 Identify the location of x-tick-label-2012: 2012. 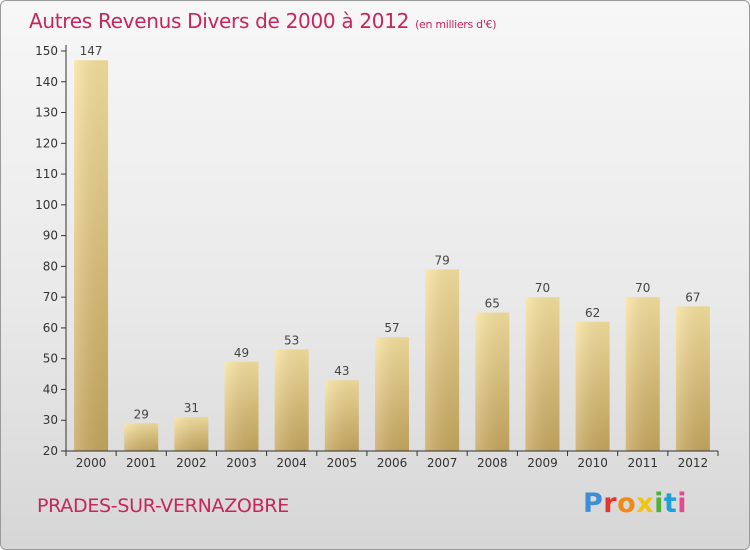
(693, 463).